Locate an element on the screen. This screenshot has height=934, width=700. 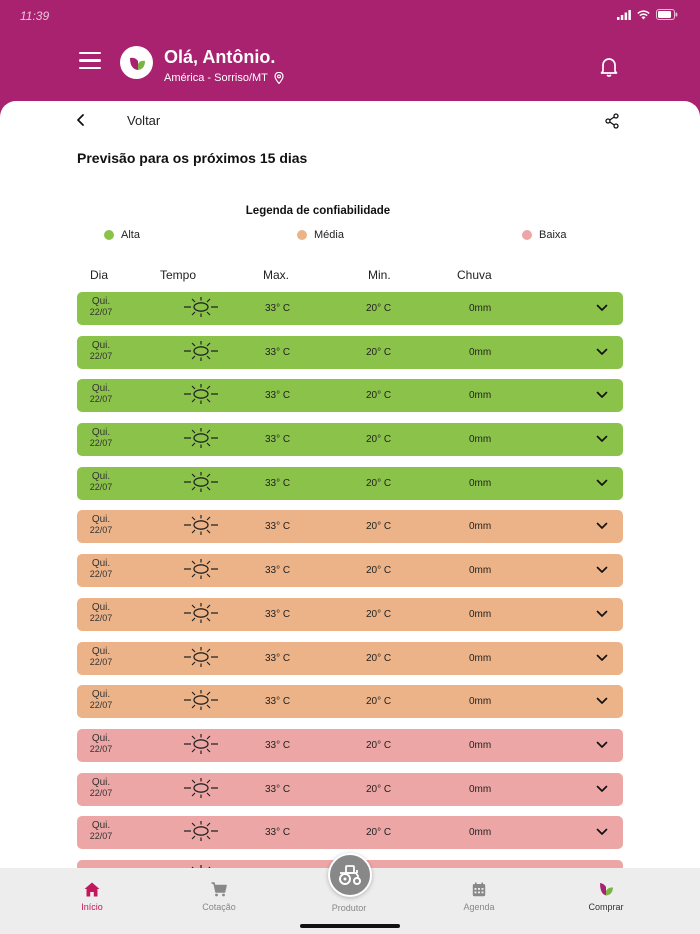
calendar-icon is located at coordinates (479, 889).